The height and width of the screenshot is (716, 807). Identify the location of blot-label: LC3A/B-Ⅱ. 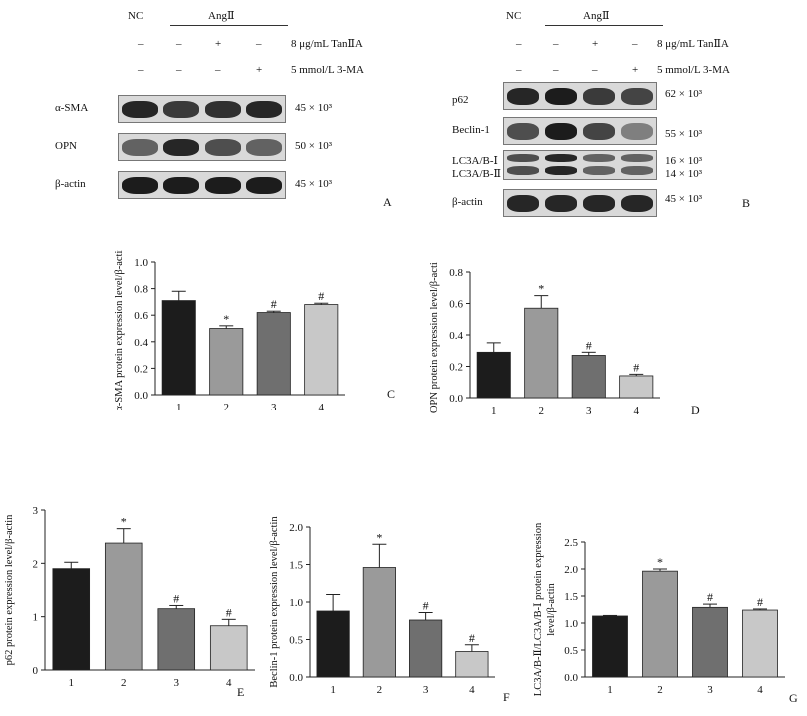
(477, 174).